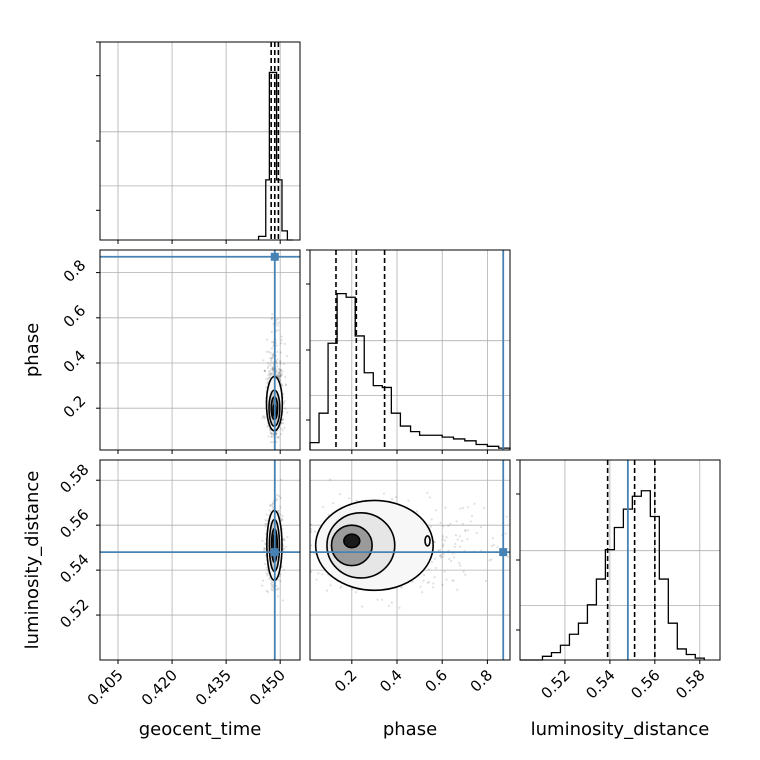  I want to click on panel-phase-vs-luminosity_distance, so click(410, 561).